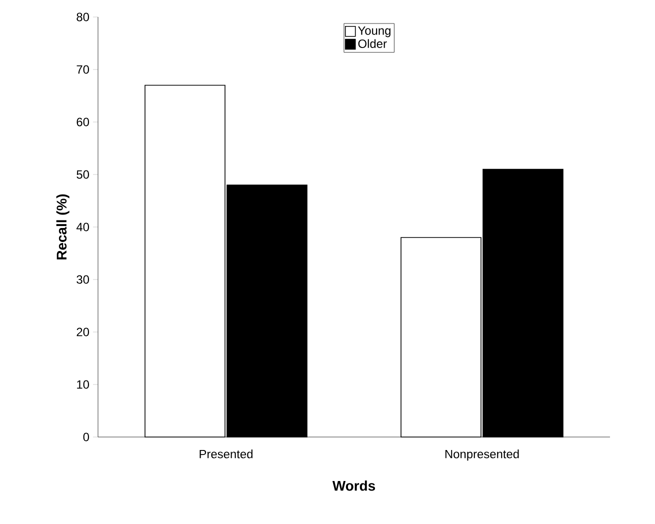  What do you see at coordinates (83, 69) in the screenshot?
I see `y-tick-label: 70` at bounding box center [83, 69].